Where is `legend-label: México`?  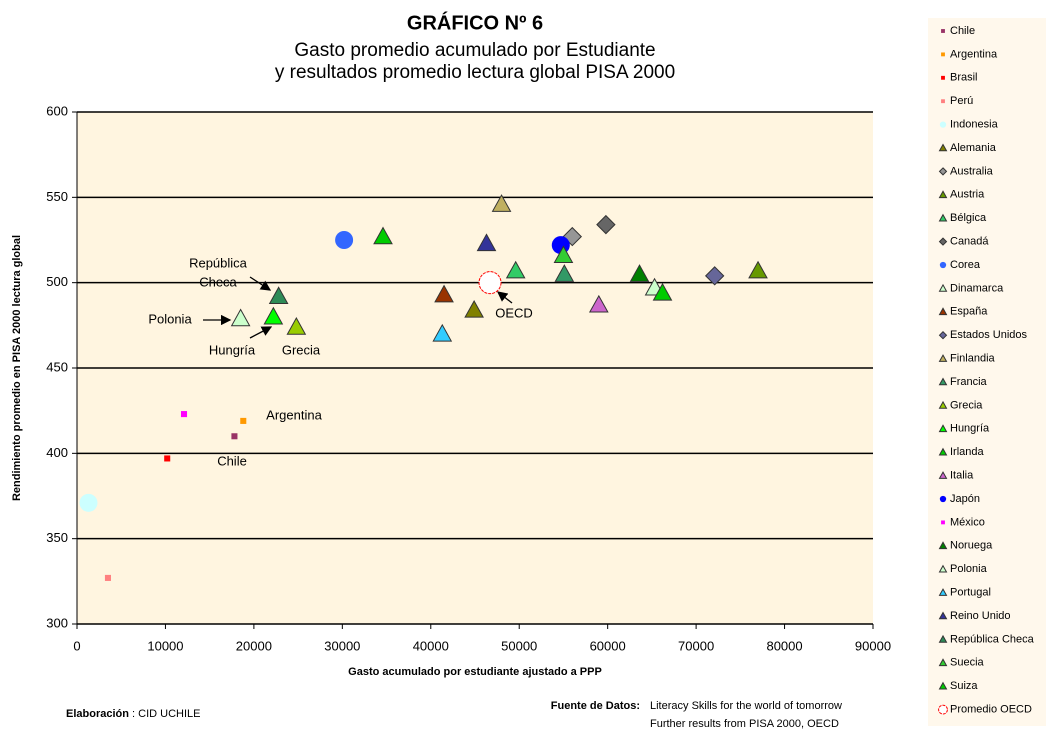
legend-label: México is located at coordinates (967, 522).